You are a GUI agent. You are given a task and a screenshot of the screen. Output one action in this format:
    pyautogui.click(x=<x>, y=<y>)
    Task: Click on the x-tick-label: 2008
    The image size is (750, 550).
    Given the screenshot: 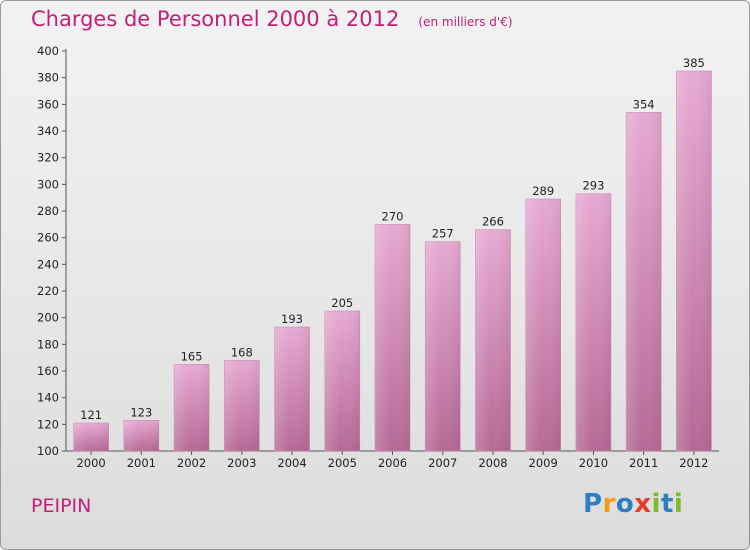 What is the action you would take?
    pyautogui.click(x=492, y=463)
    